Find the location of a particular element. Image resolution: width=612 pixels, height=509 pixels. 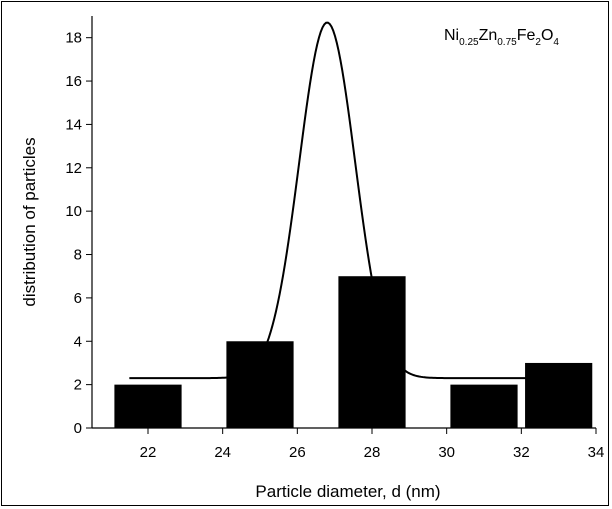

formula-subscript: 0.25 is located at coordinates (469, 42).